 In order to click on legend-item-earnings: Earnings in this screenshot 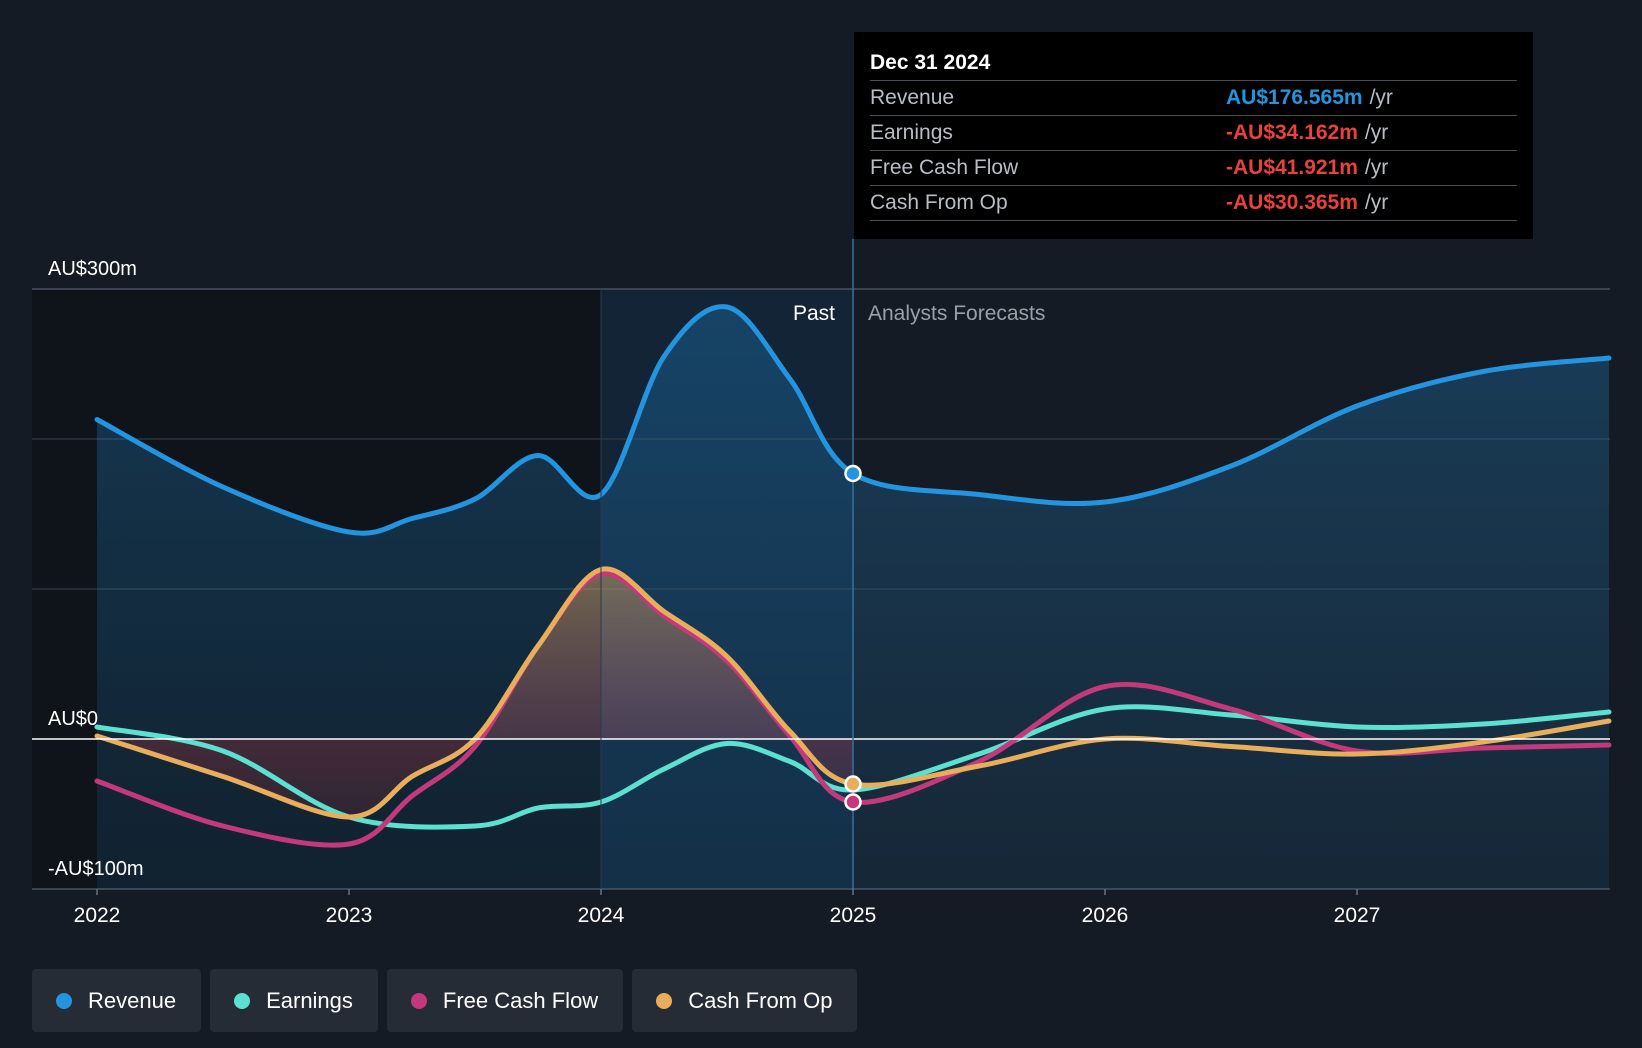, I will do `click(294, 1000)`.